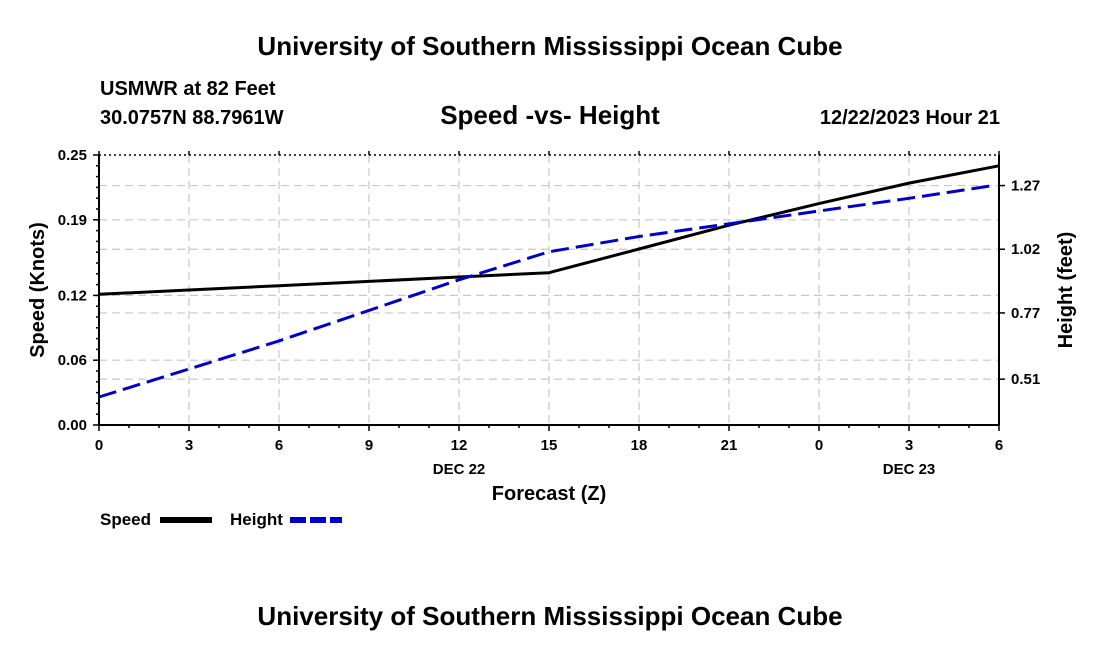 This screenshot has width=1100, height=650. Describe the element at coordinates (125, 519) in the screenshot. I see `legend-label-speed: Speed` at that location.